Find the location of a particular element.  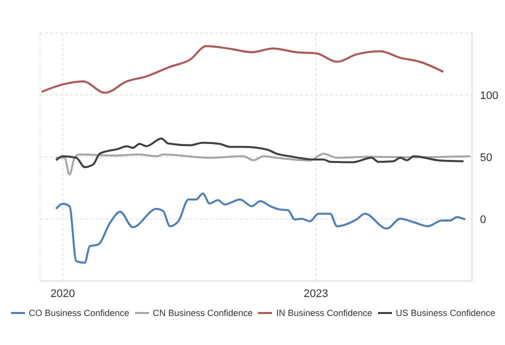

legend-label: US Business Confidence is located at coordinates (446, 313).